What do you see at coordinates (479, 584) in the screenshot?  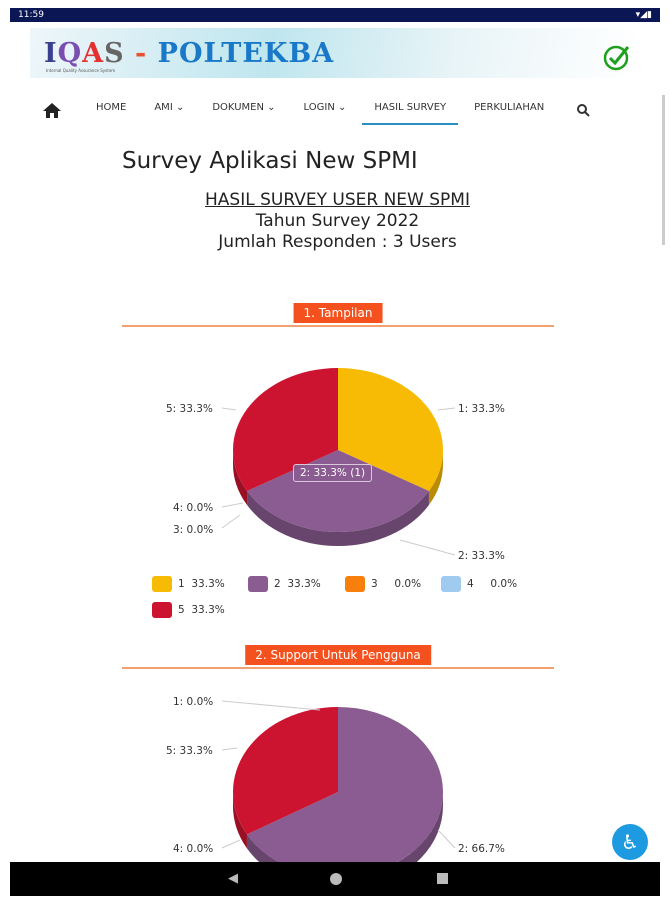 I see `legend-item-4: 4 0.0%` at bounding box center [479, 584].